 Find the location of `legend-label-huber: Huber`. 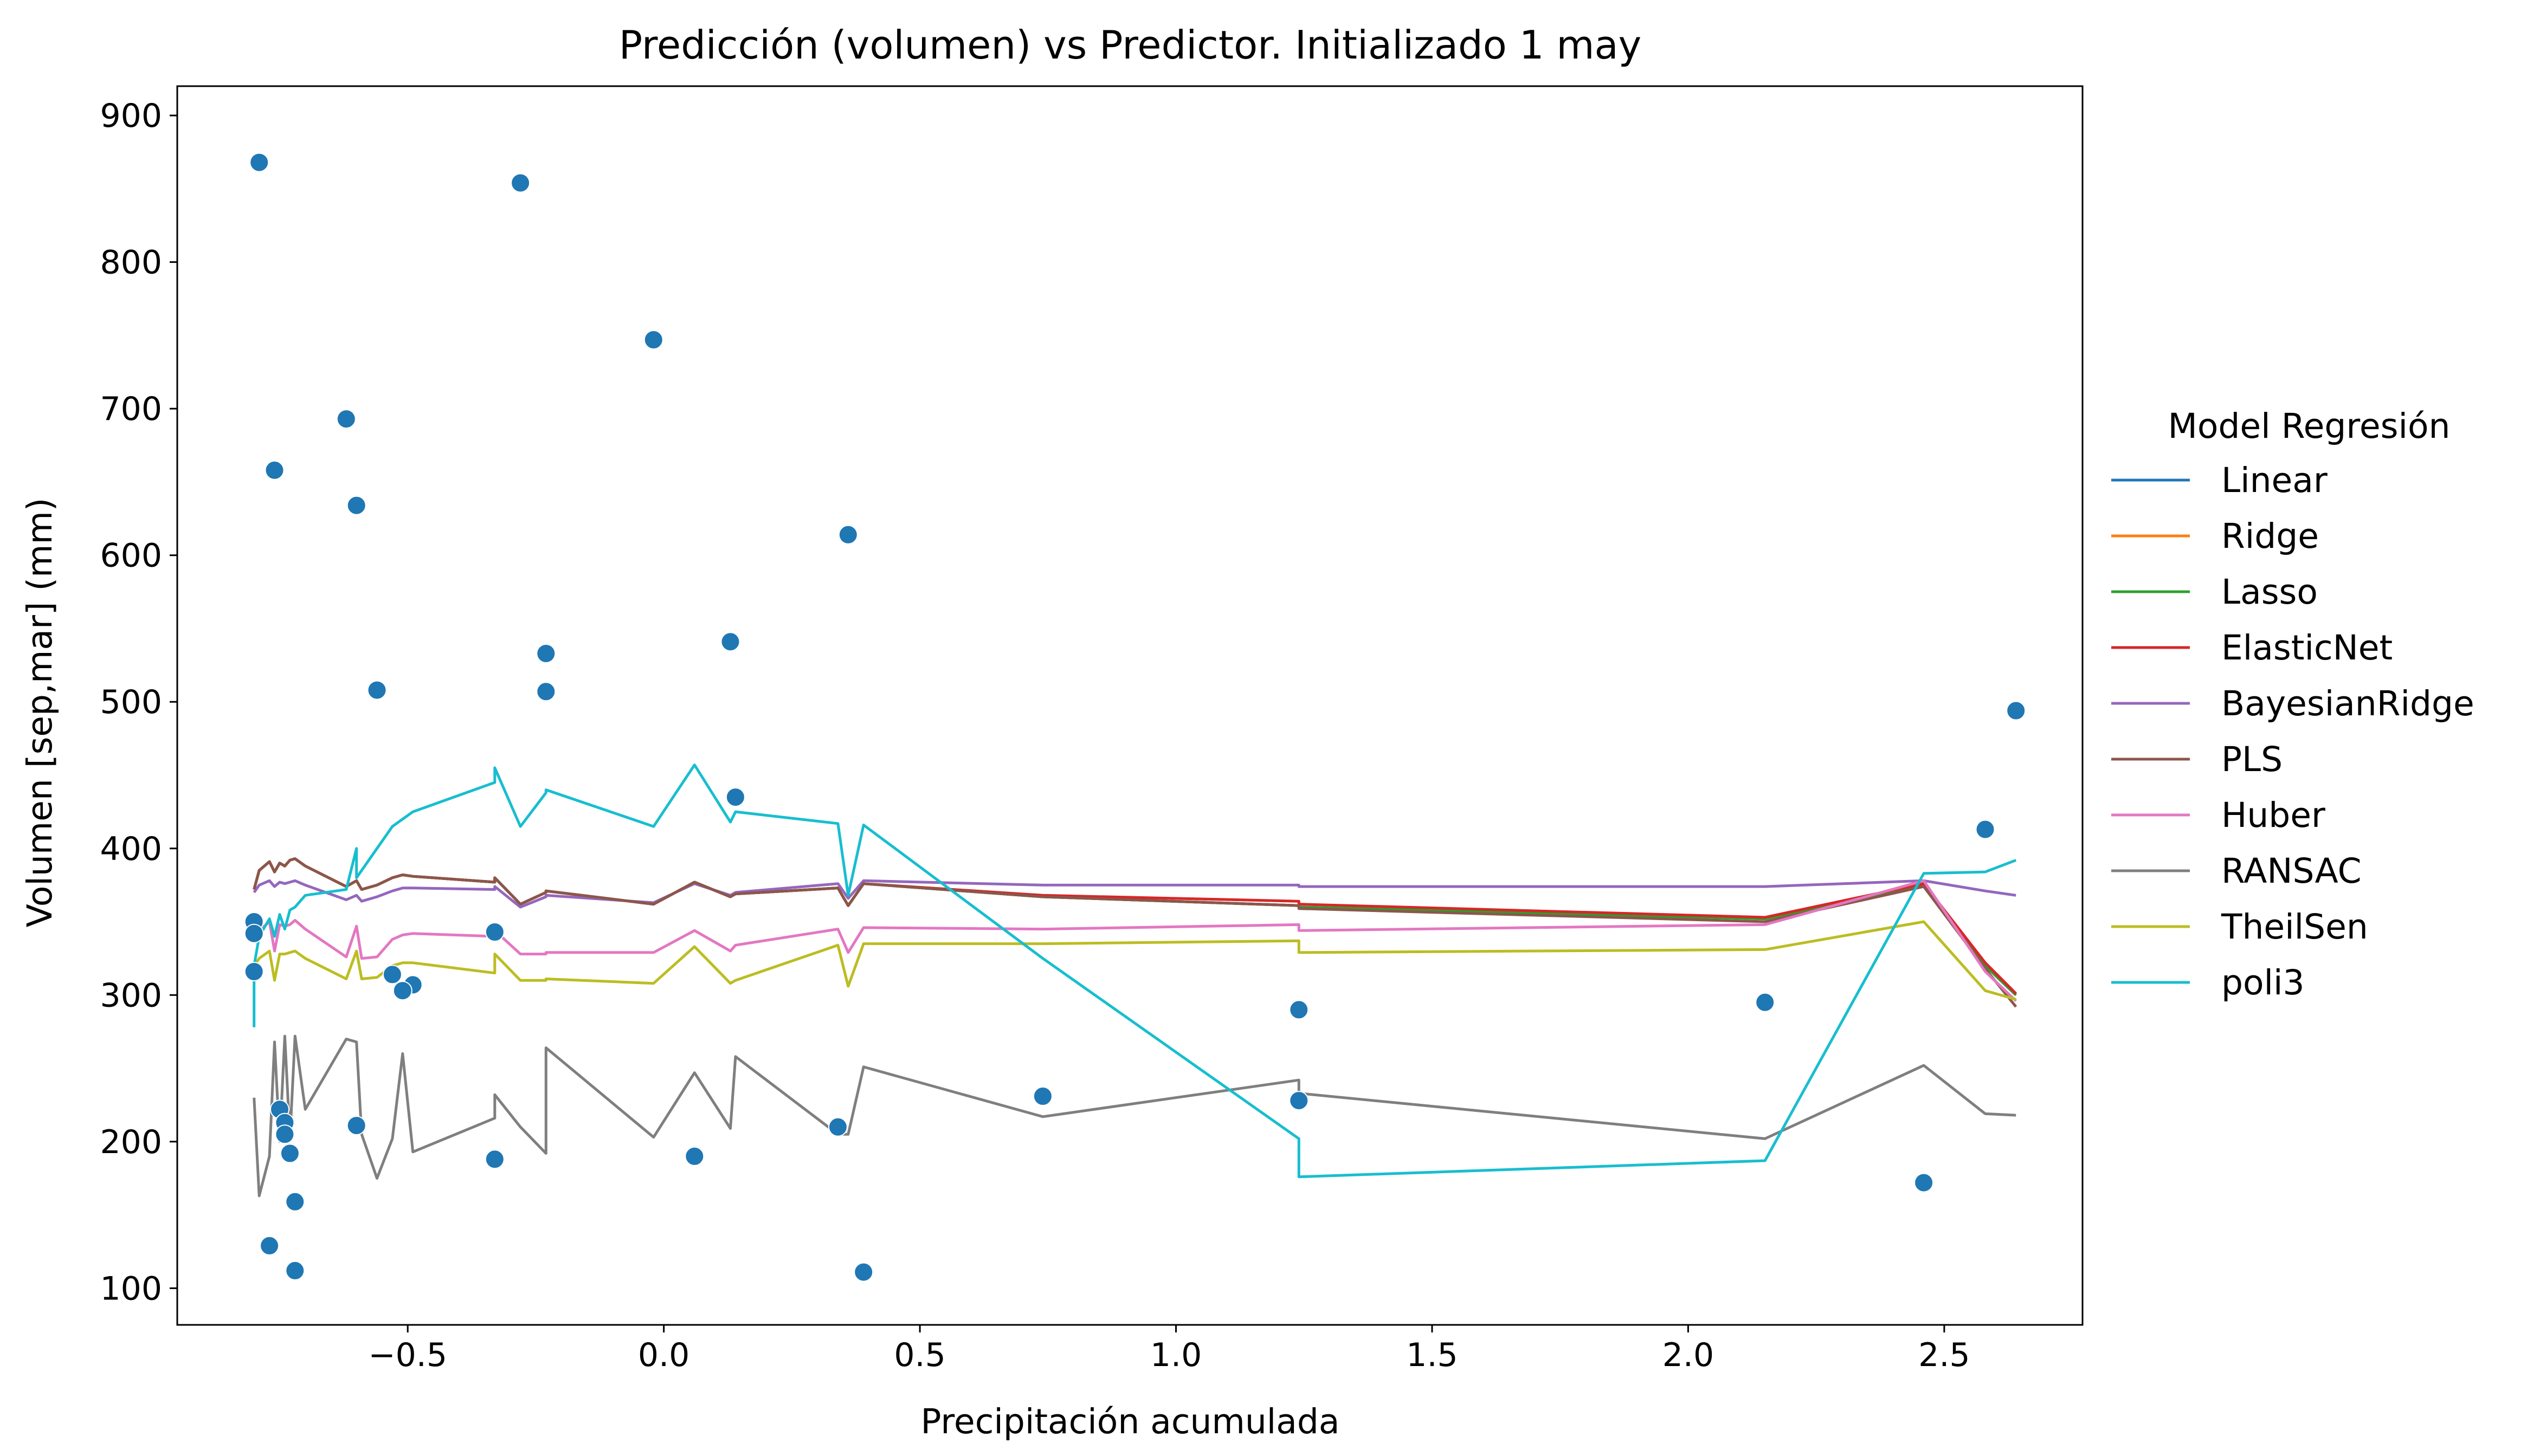

legend-label-huber: Huber is located at coordinates (2273, 815).